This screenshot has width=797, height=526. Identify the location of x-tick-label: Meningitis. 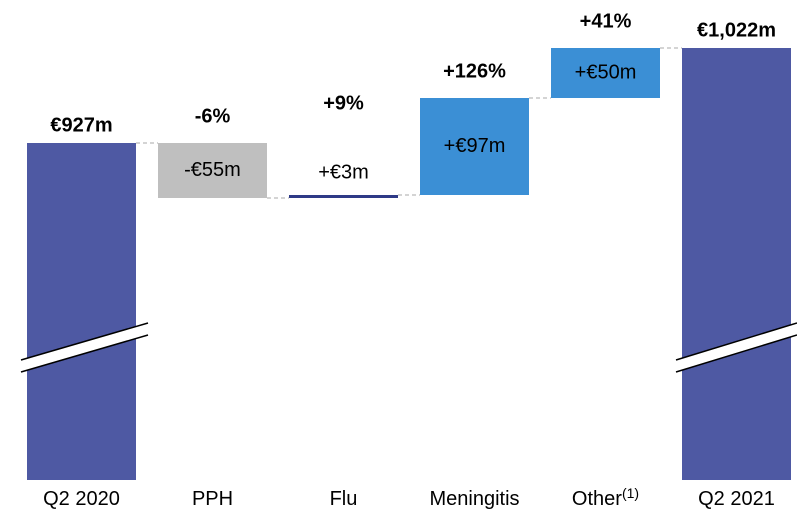
(474, 499).